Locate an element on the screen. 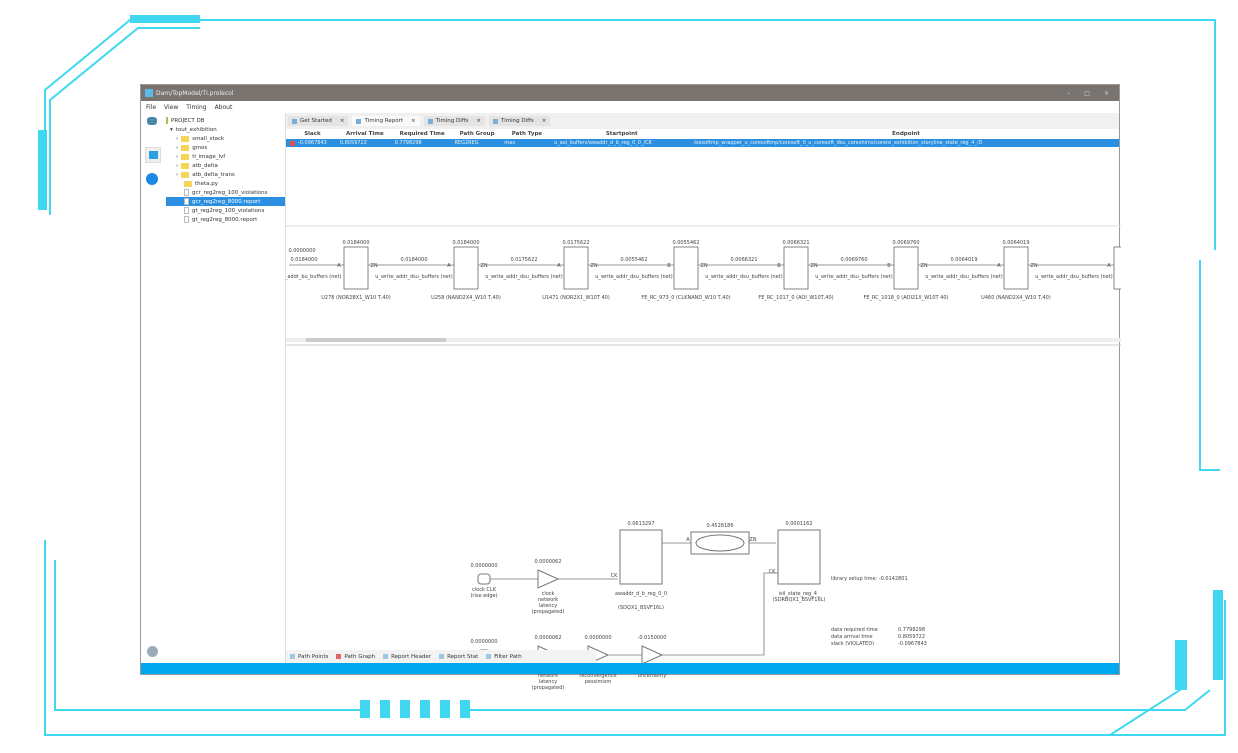 The image size is (1238, 753). tree-item: › atb_delta_trans is located at coordinates (205, 174).